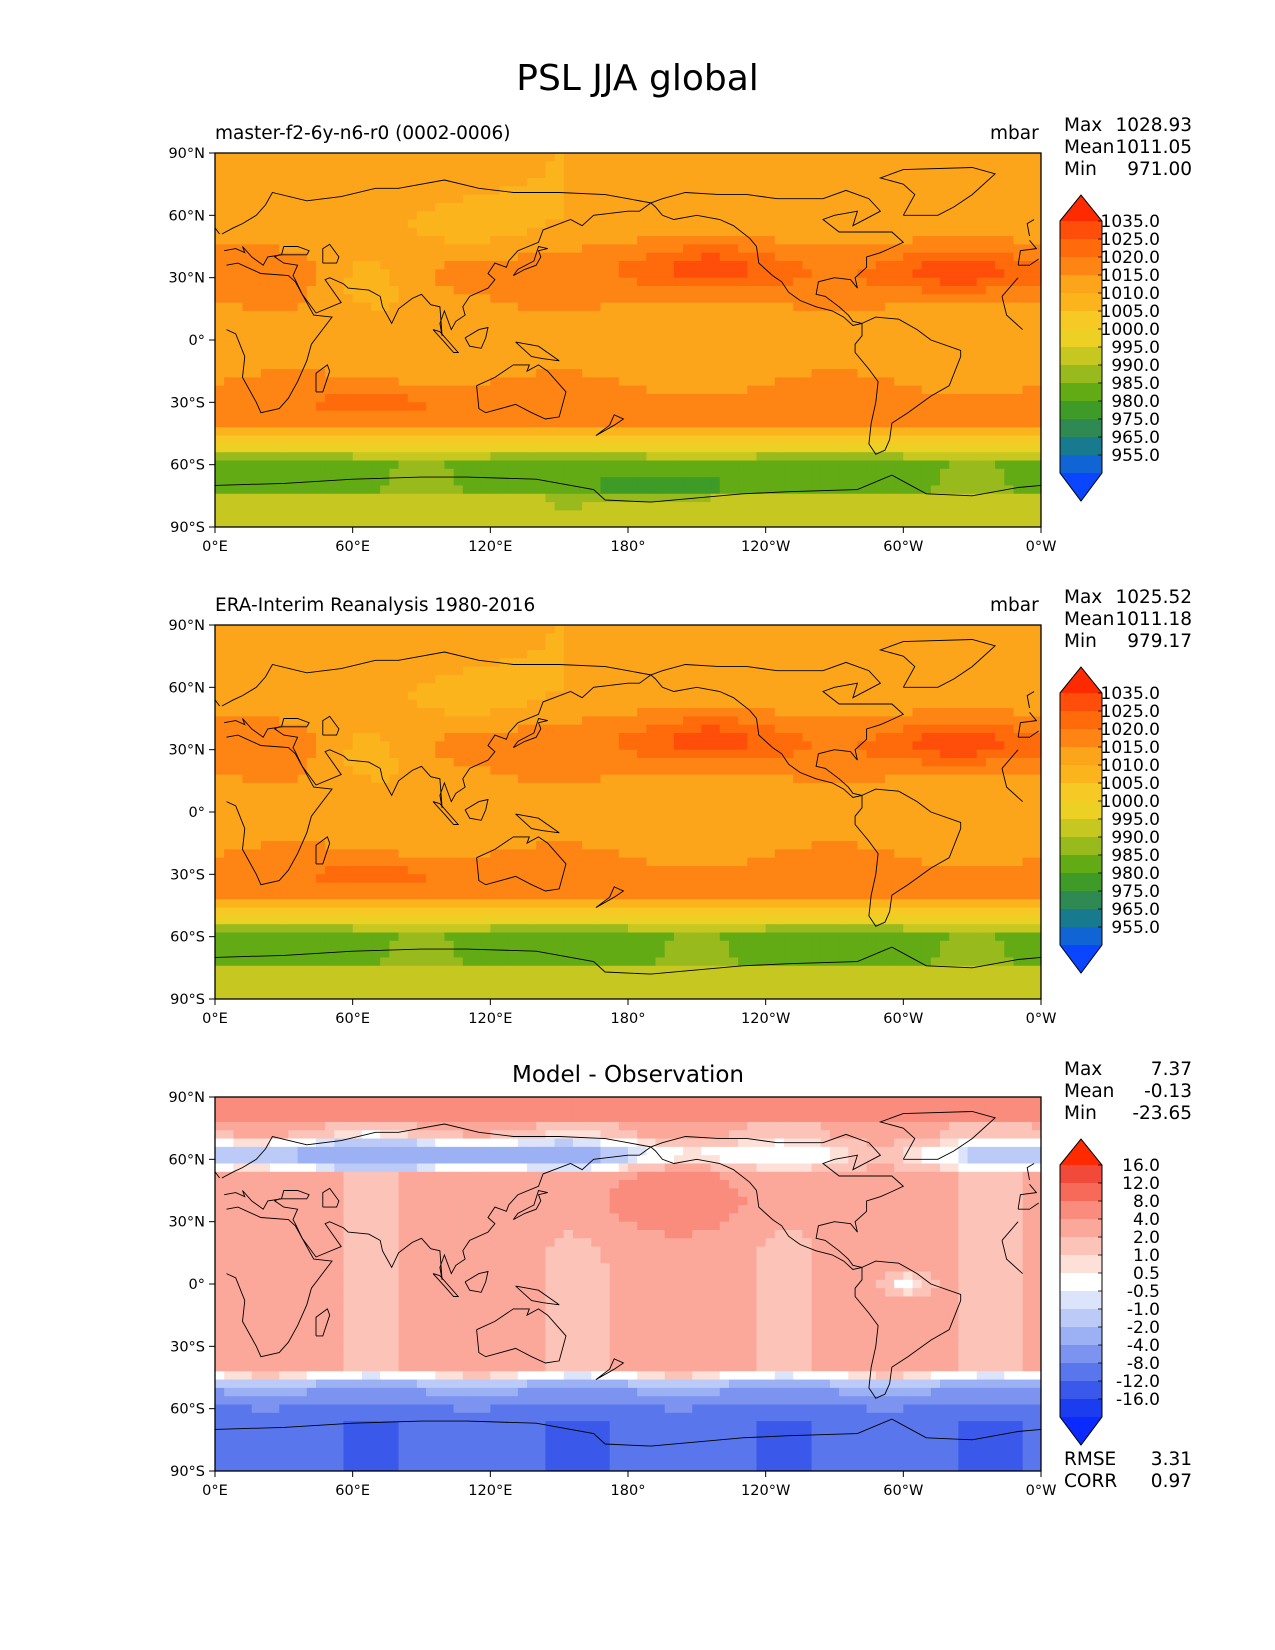 Image resolution: width=1275 pixels, height=1650 pixels. Describe the element at coordinates (1159, 641) in the screenshot. I see `stats-value: 979.17` at that location.